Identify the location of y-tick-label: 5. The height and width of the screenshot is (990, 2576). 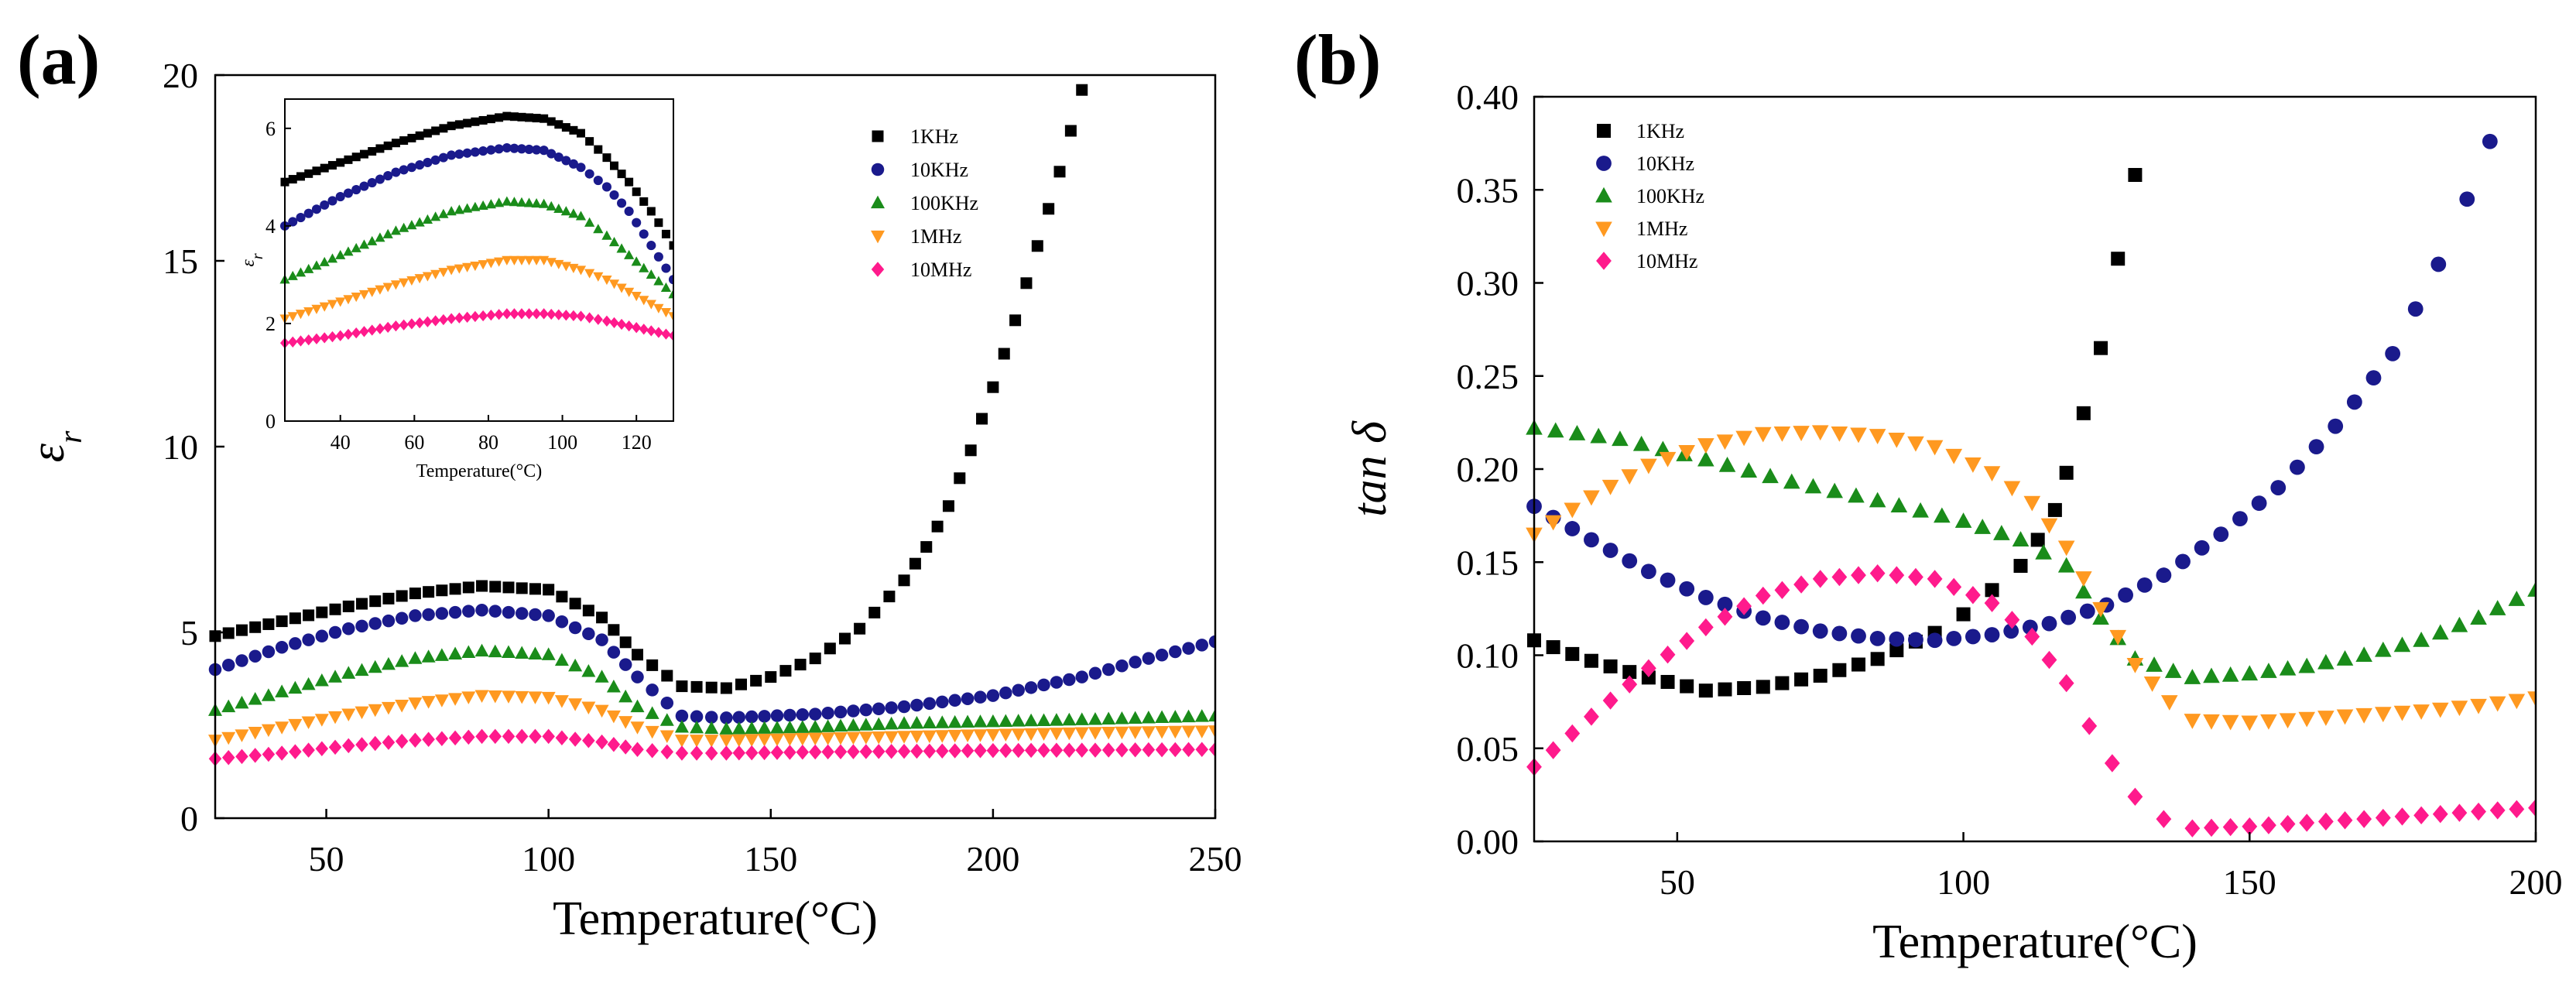
(189, 633).